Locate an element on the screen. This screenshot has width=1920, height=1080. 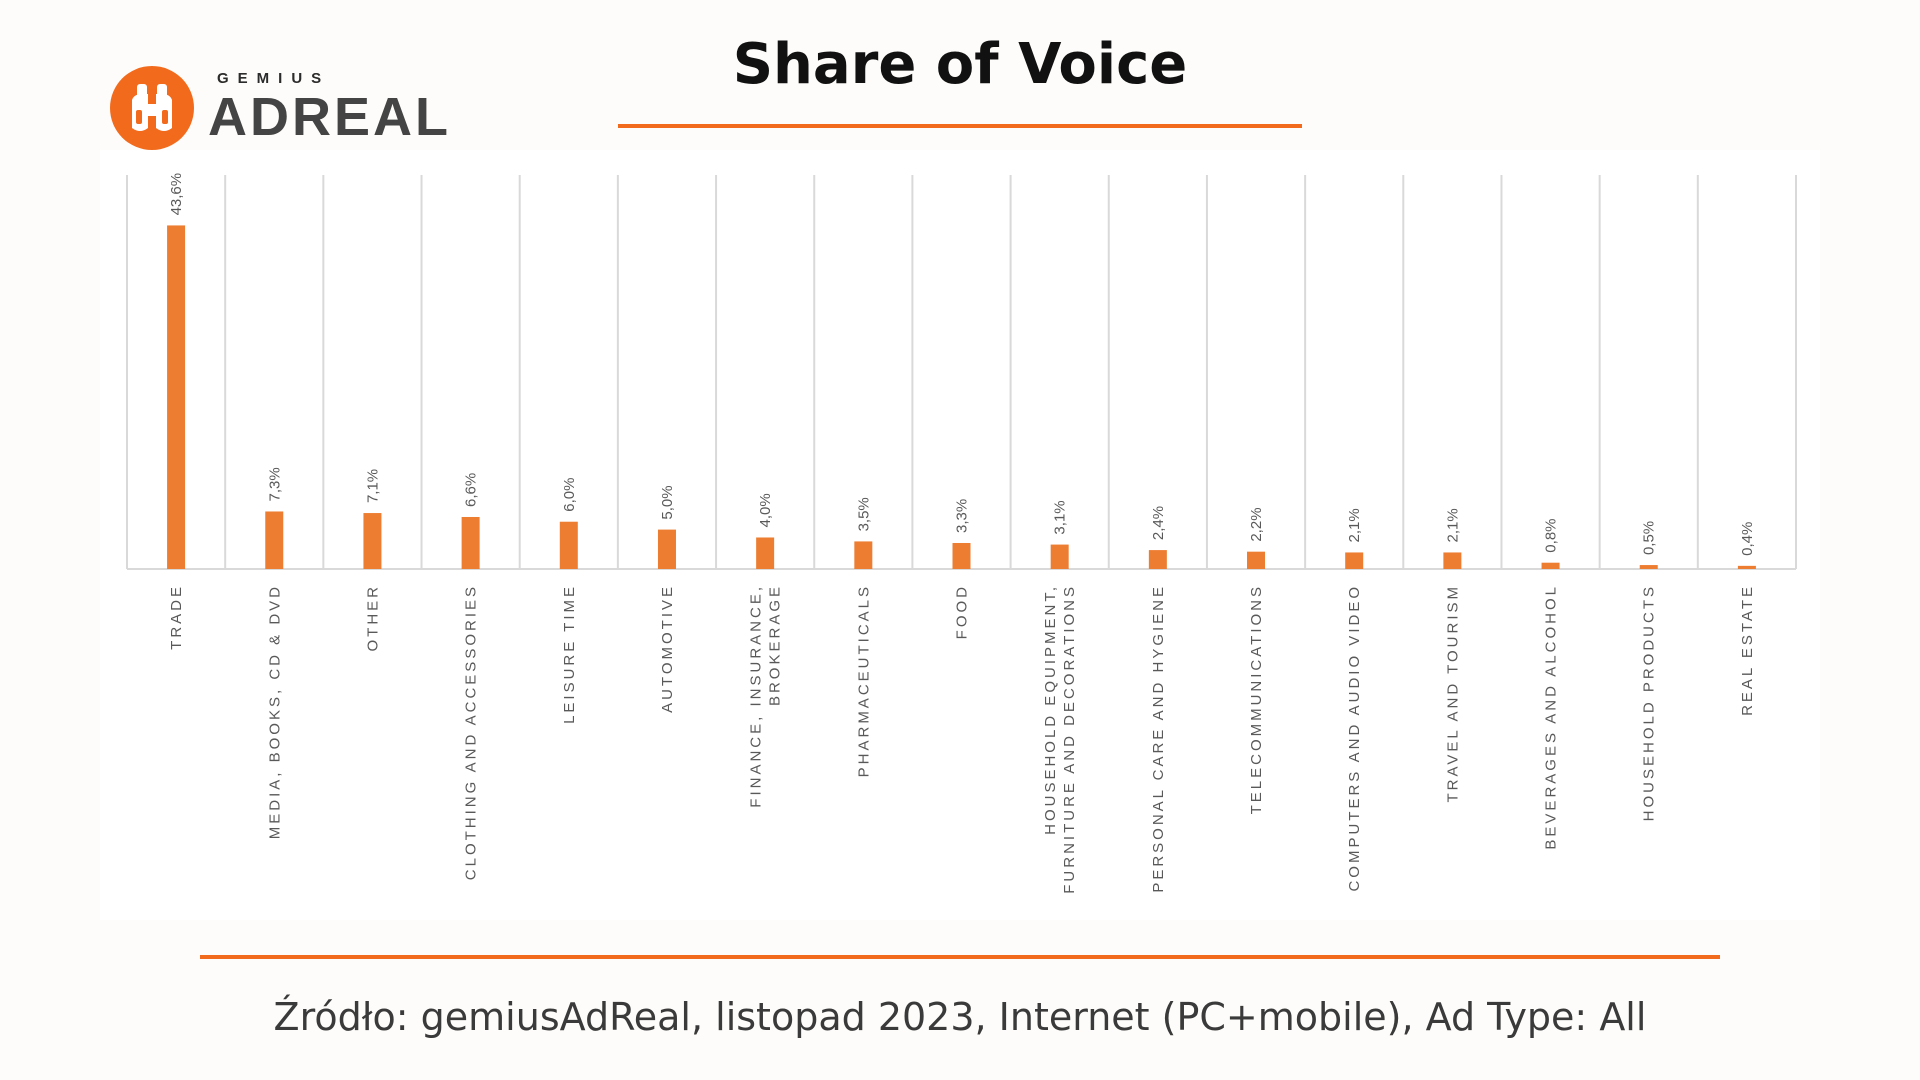
category-label: BROKERAGE is located at coordinates (775, 645).